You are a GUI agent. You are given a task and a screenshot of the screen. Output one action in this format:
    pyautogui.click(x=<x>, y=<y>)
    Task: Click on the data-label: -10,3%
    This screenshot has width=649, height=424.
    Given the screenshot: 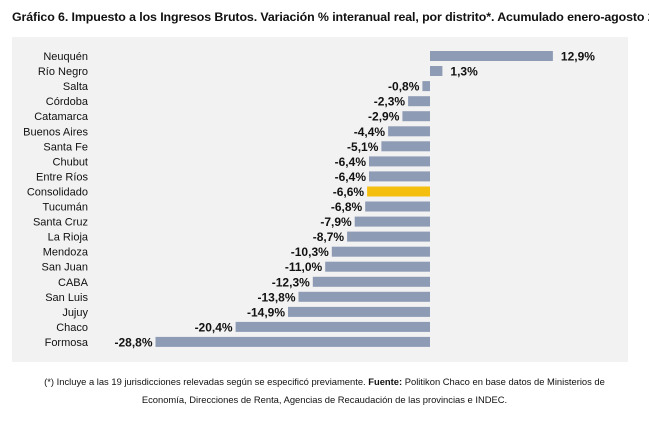 What is the action you would take?
    pyautogui.click(x=310, y=252)
    